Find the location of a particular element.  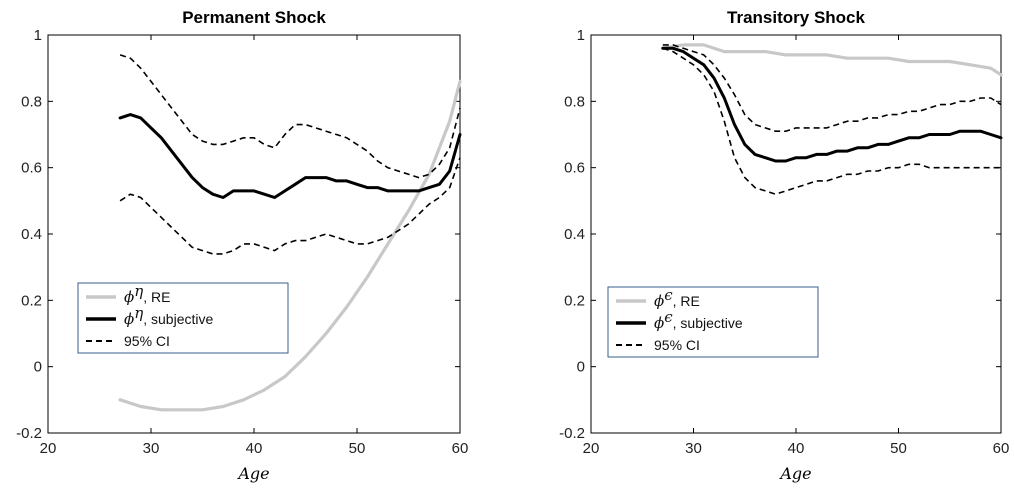

legend-entry-label: ϕη, RE is located at coordinates (147, 294).